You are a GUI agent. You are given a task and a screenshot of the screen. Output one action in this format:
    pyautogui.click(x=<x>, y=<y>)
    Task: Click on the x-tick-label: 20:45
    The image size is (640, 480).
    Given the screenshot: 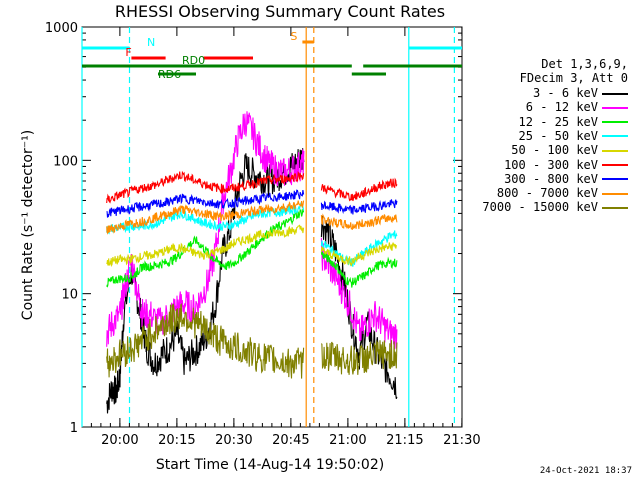 What is the action you would take?
    pyautogui.click(x=290, y=440)
    